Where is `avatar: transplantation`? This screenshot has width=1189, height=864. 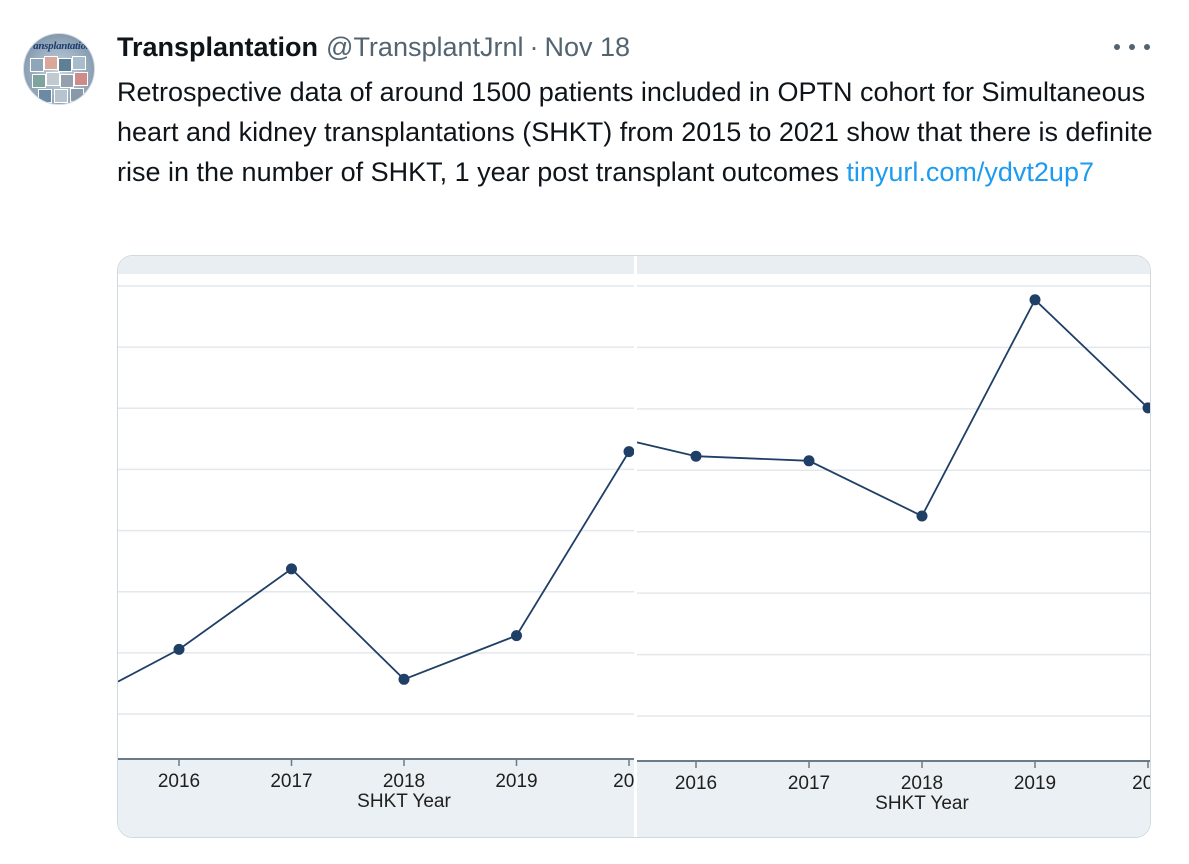
avatar: transplantation is located at coordinates (59, 69).